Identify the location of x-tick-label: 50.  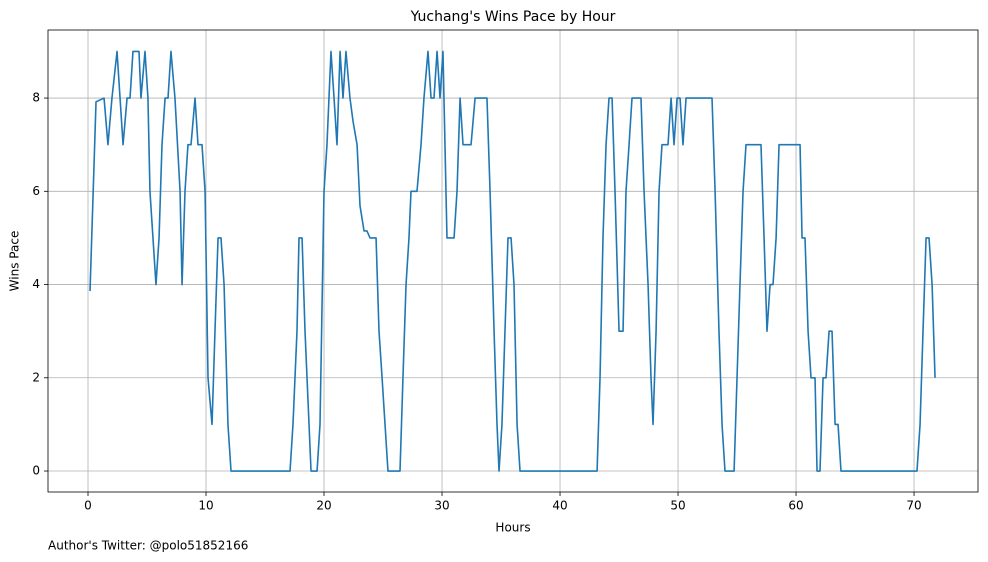
(677, 506).